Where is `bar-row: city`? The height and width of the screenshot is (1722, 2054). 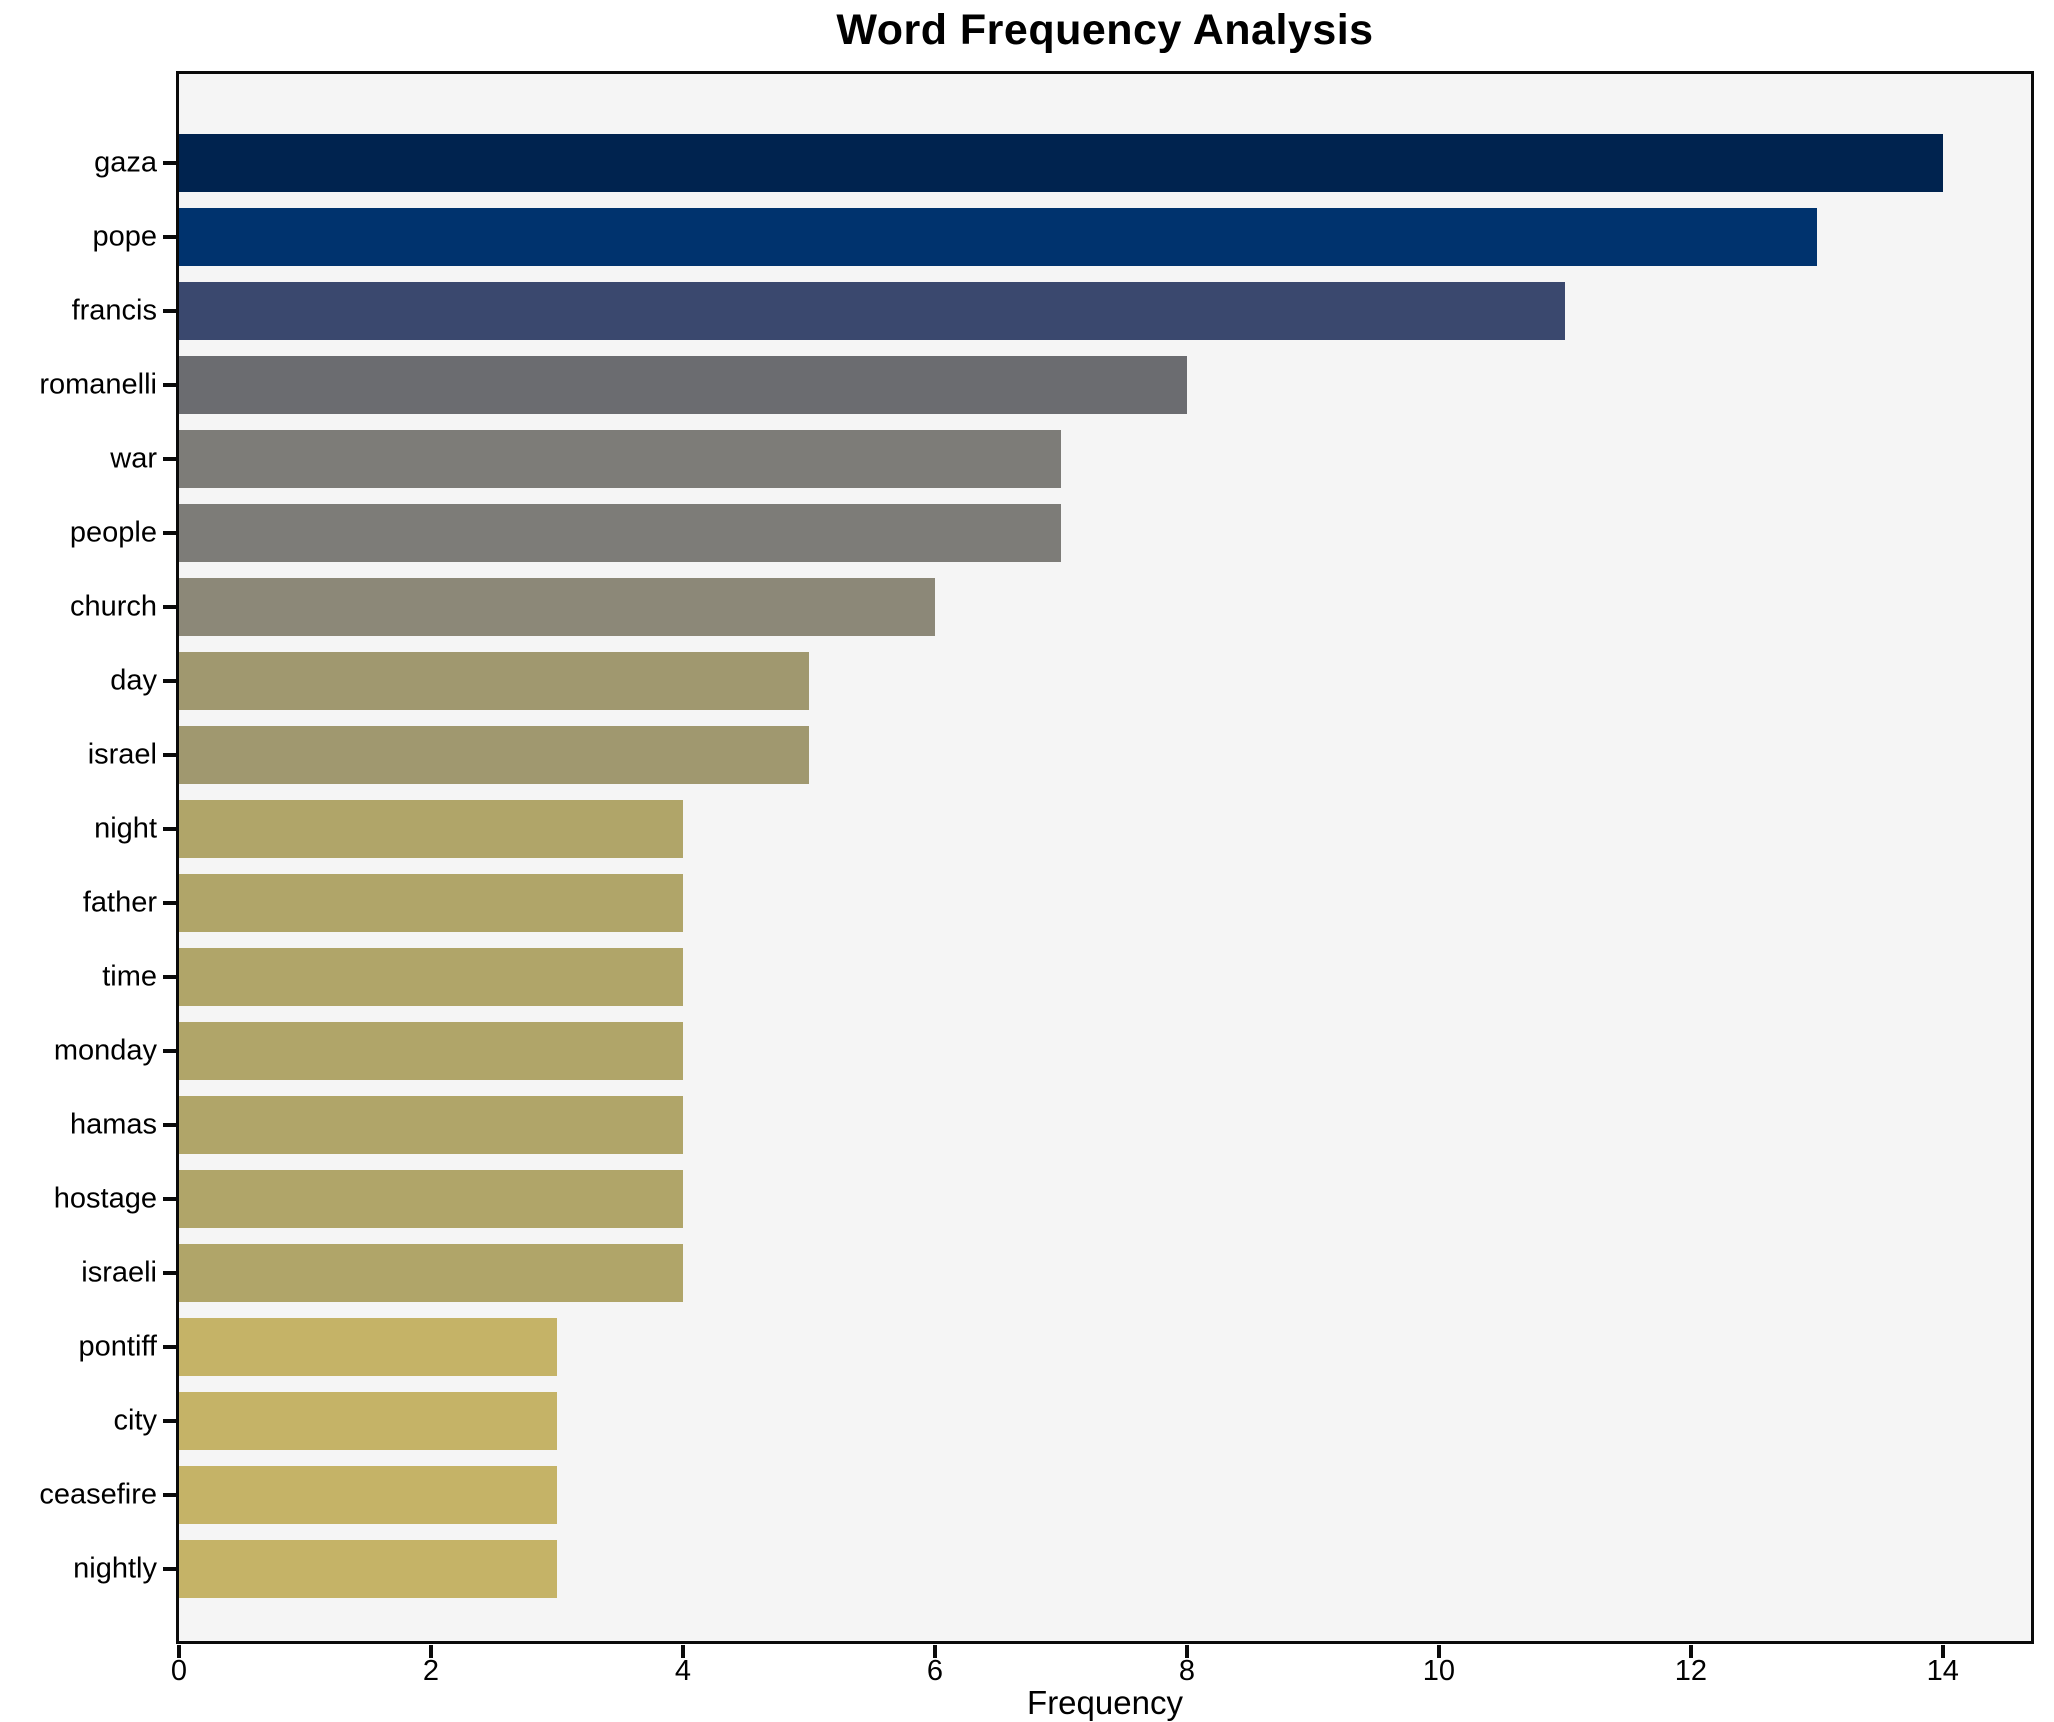
bar-row: city is located at coordinates (1072, 1421).